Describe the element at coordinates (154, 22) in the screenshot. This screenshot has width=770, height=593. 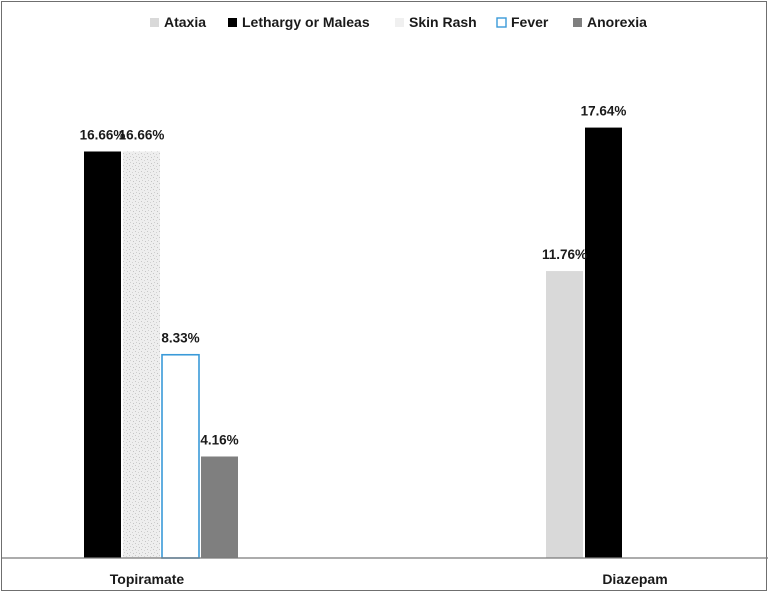
I see `legend-swatch-ataxia` at that location.